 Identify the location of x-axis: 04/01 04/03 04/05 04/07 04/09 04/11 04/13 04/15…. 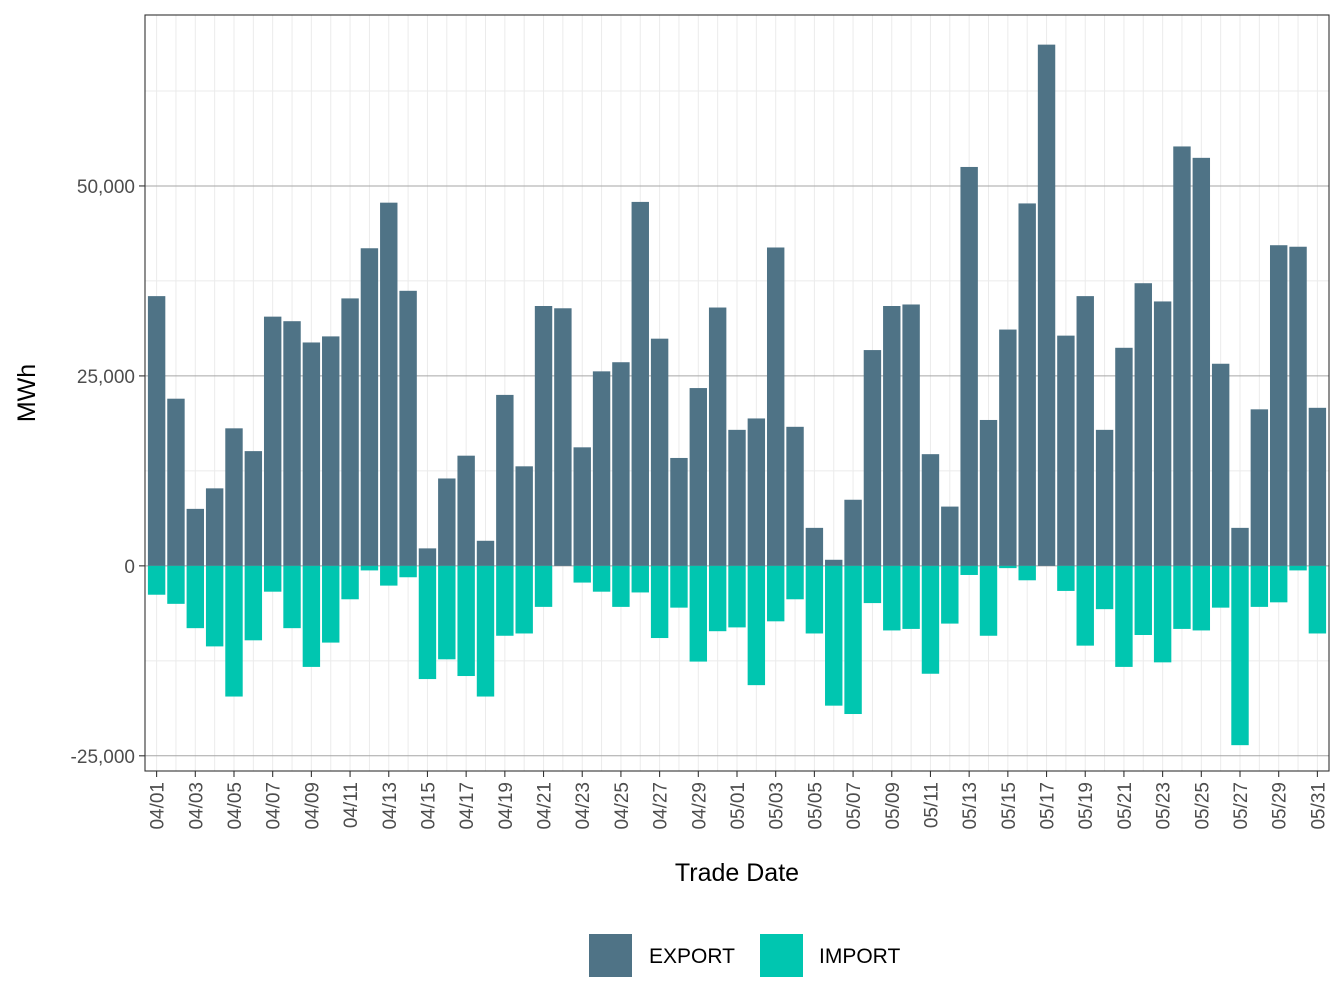
(738, 800).